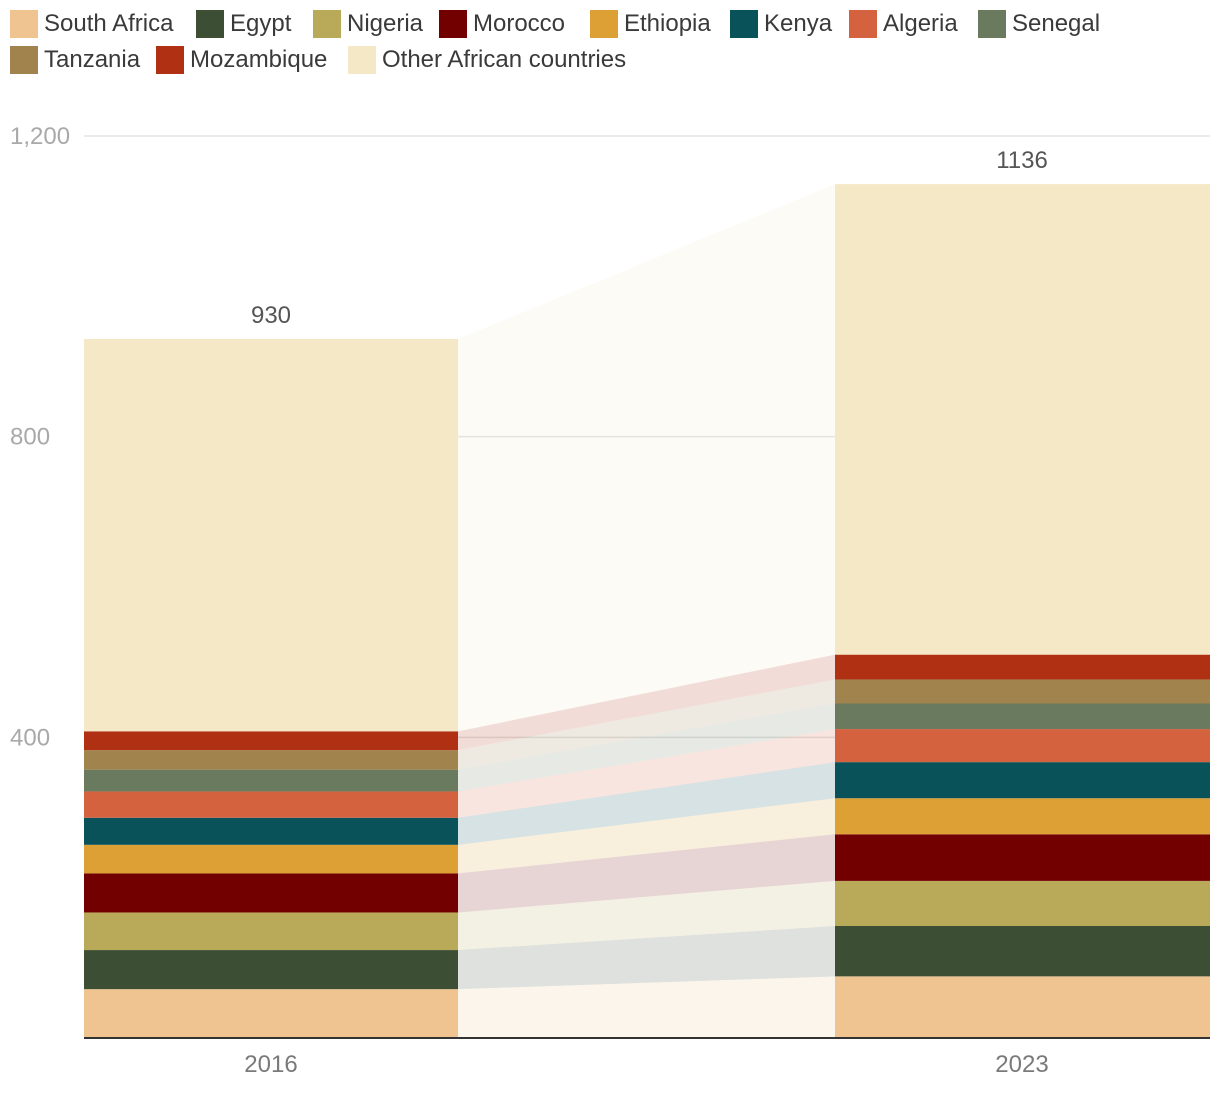 This screenshot has width=1220, height=1096. I want to click on bar-segment-algeria-2016, so click(271, 804).